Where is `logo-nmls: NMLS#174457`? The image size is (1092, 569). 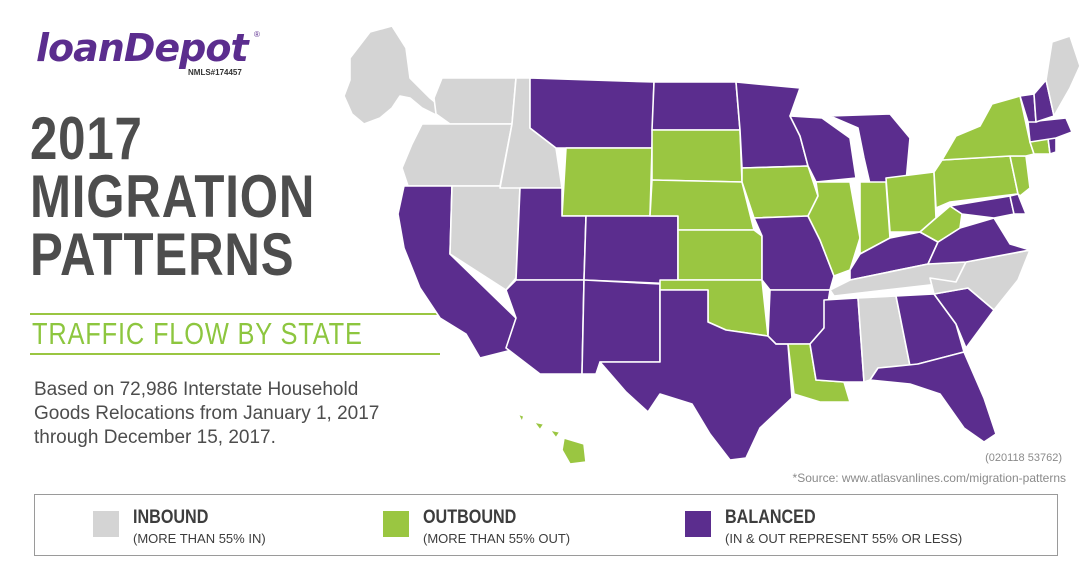
logo-nmls: NMLS#174457 is located at coordinates (215, 72).